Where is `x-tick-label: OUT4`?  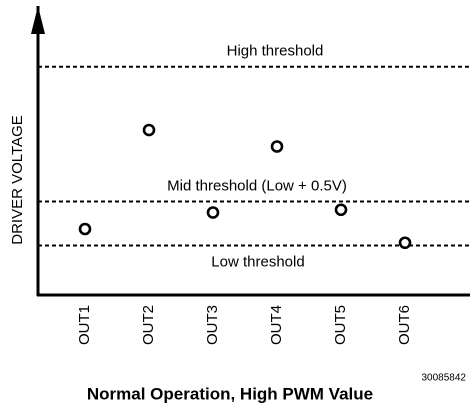
x-tick-label: OUT4 is located at coordinates (276, 325).